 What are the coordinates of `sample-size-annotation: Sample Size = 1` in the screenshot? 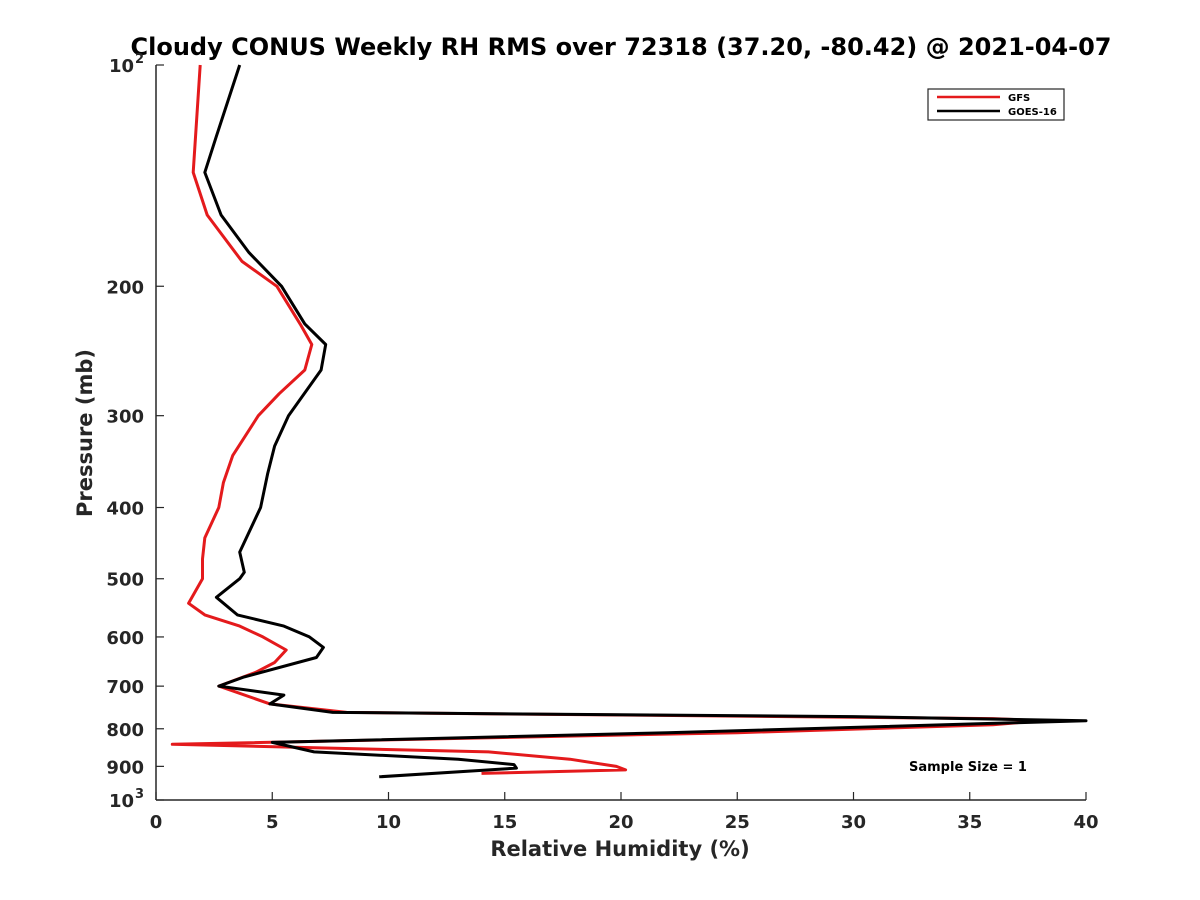 It's located at (968, 767).